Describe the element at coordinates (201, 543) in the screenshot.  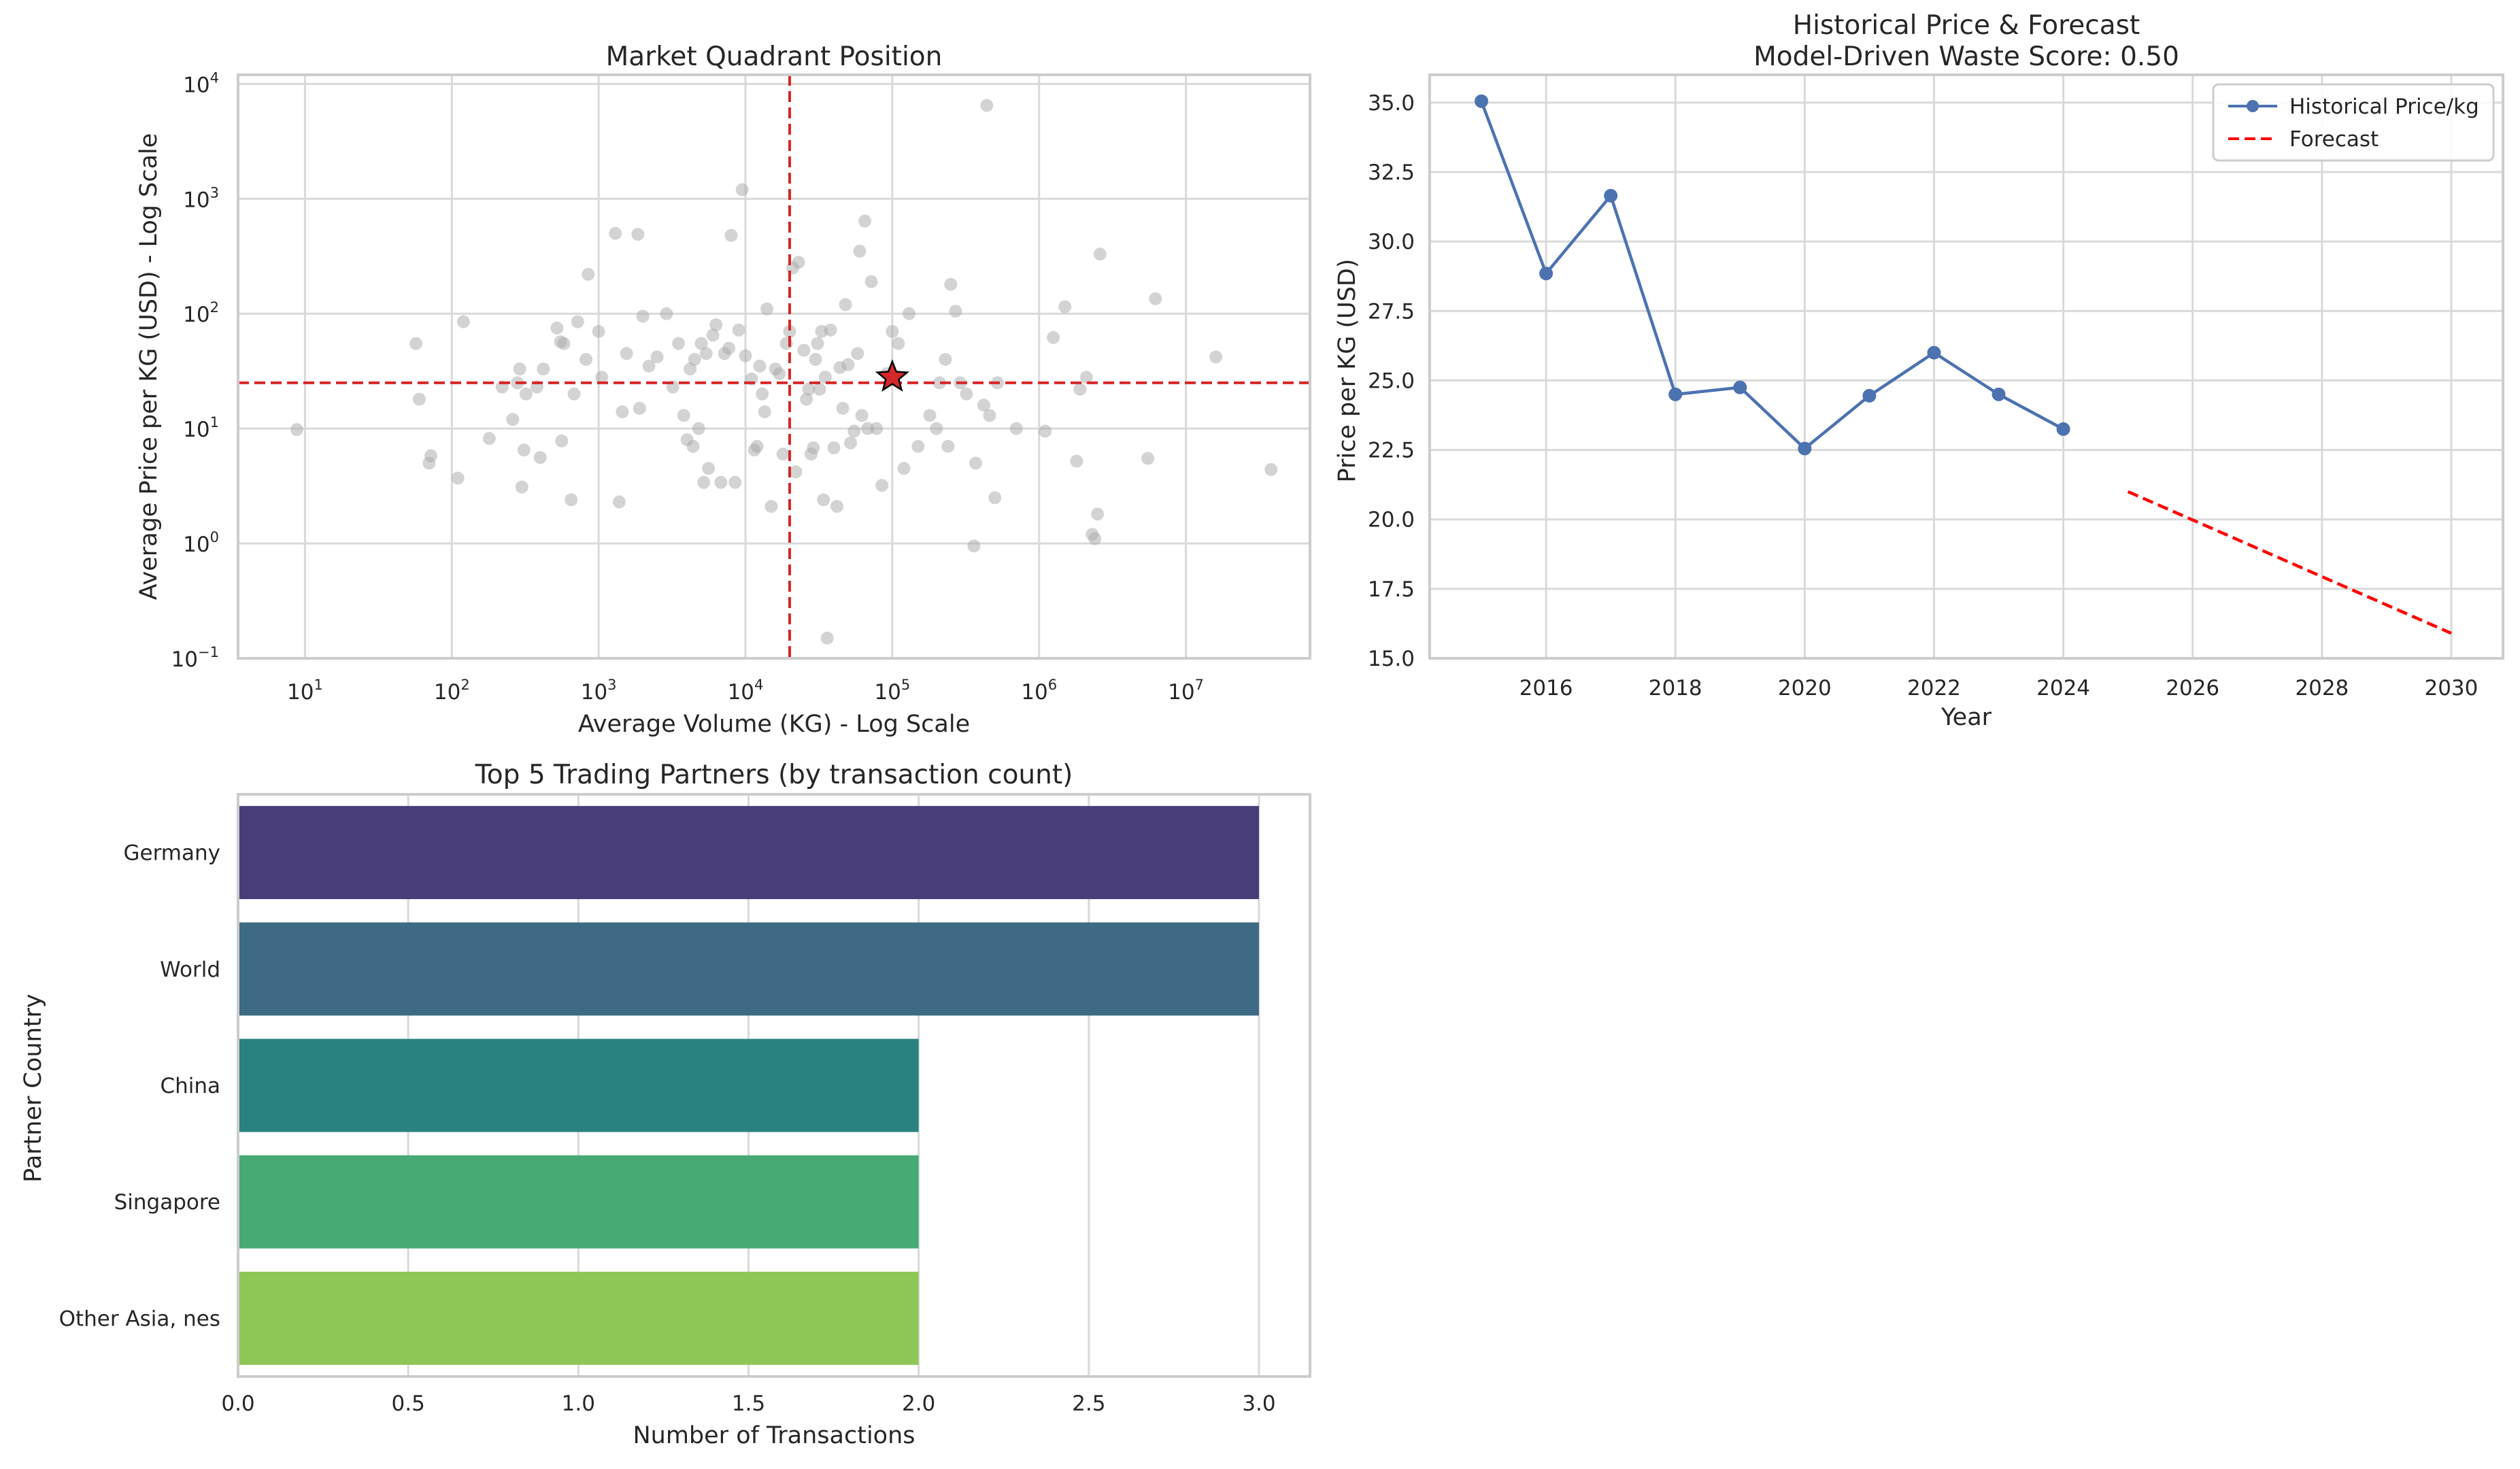
I see `scatter-y-tick-label: 10⁰` at that location.